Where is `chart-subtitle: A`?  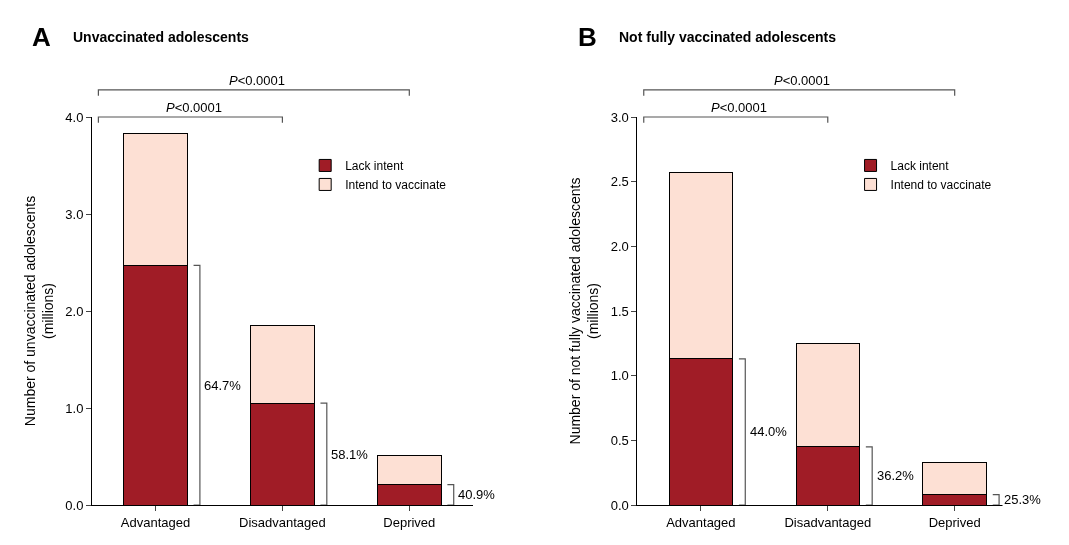 chart-subtitle: A is located at coordinates (41, 37).